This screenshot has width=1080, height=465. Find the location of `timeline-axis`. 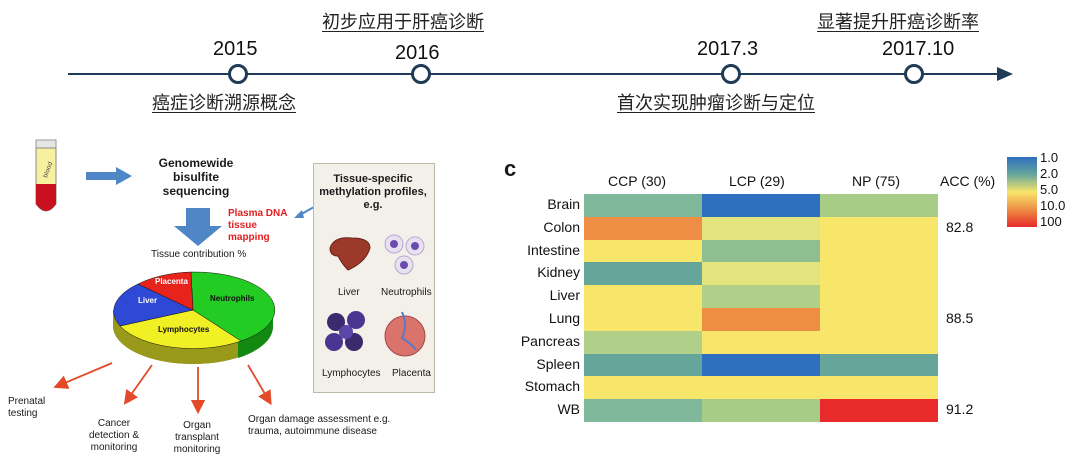

timeline-axis is located at coordinates (533, 74).